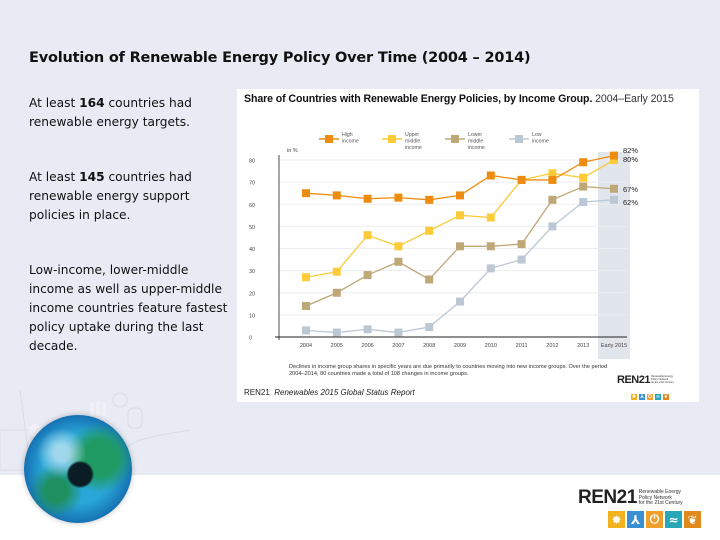  What do you see at coordinates (630, 150) in the screenshot?
I see `end-value-label: 82%` at bounding box center [630, 150].